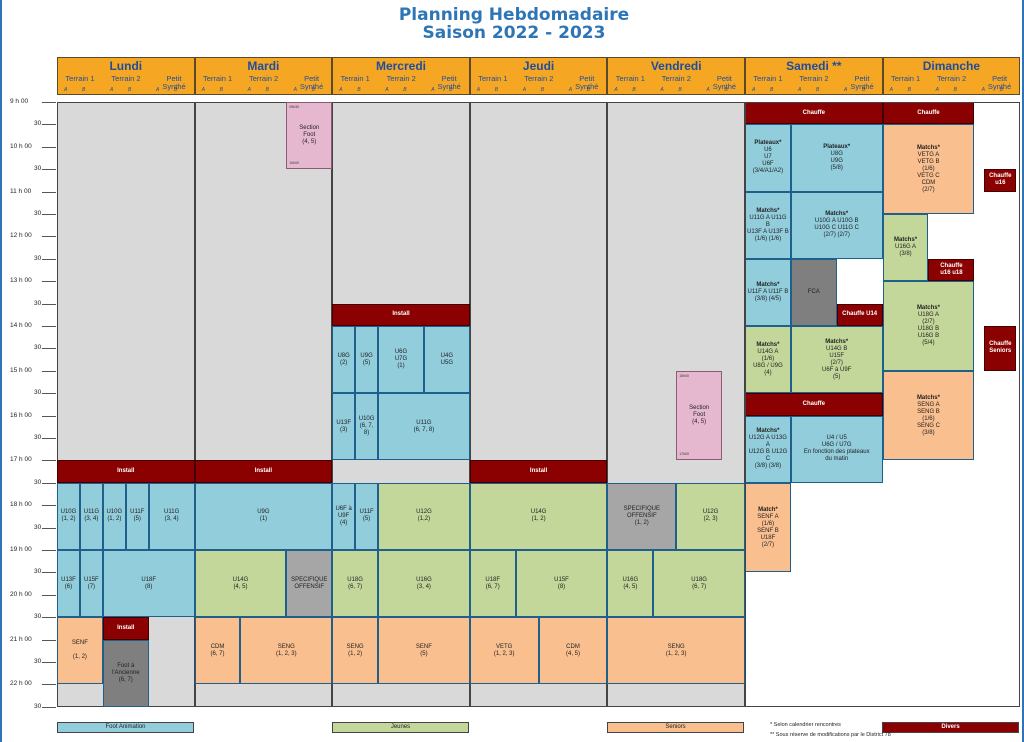 This screenshot has width=1024, height=742. Describe the element at coordinates (400, 66) in the screenshot. I see `day-name: Mercredi` at that location.